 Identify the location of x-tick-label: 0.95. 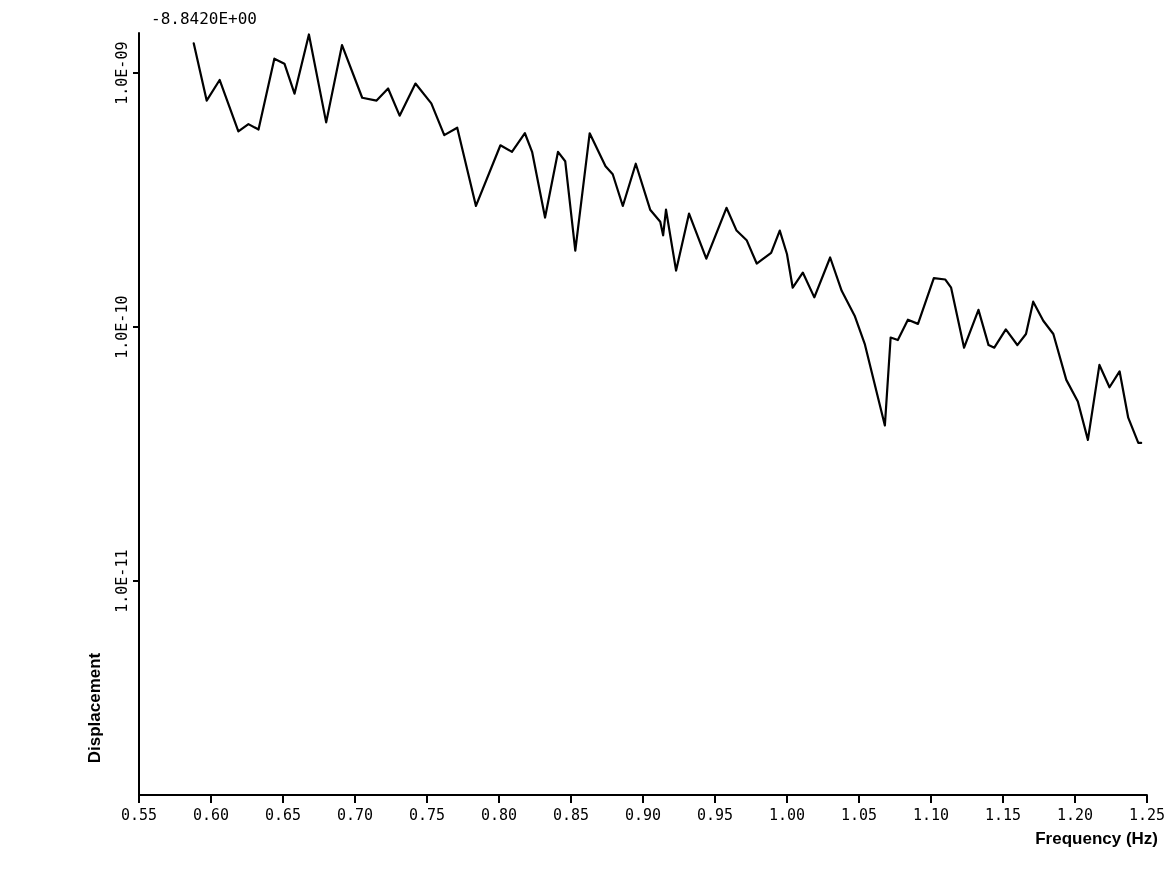
(715, 814).